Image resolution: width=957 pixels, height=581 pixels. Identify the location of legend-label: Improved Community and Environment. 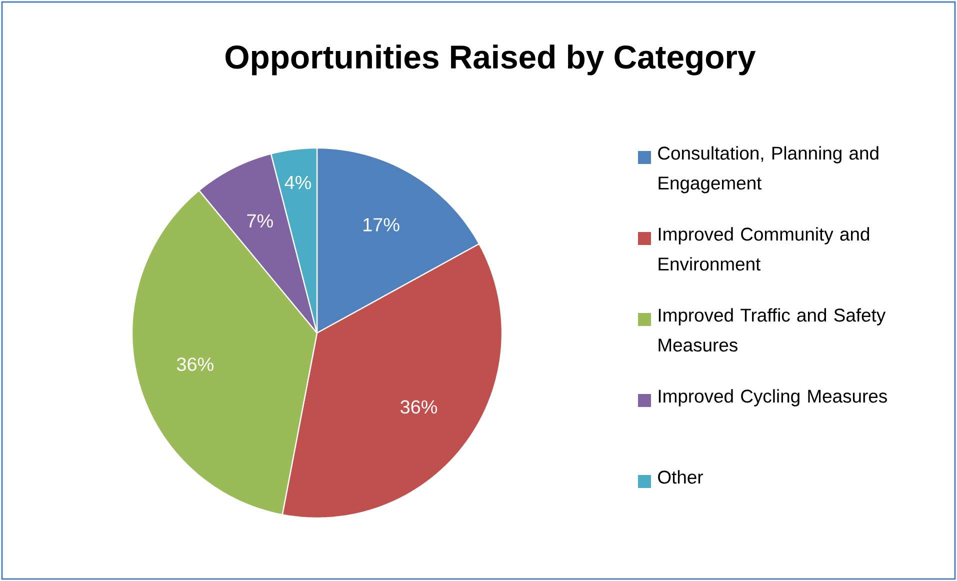
(764, 249).